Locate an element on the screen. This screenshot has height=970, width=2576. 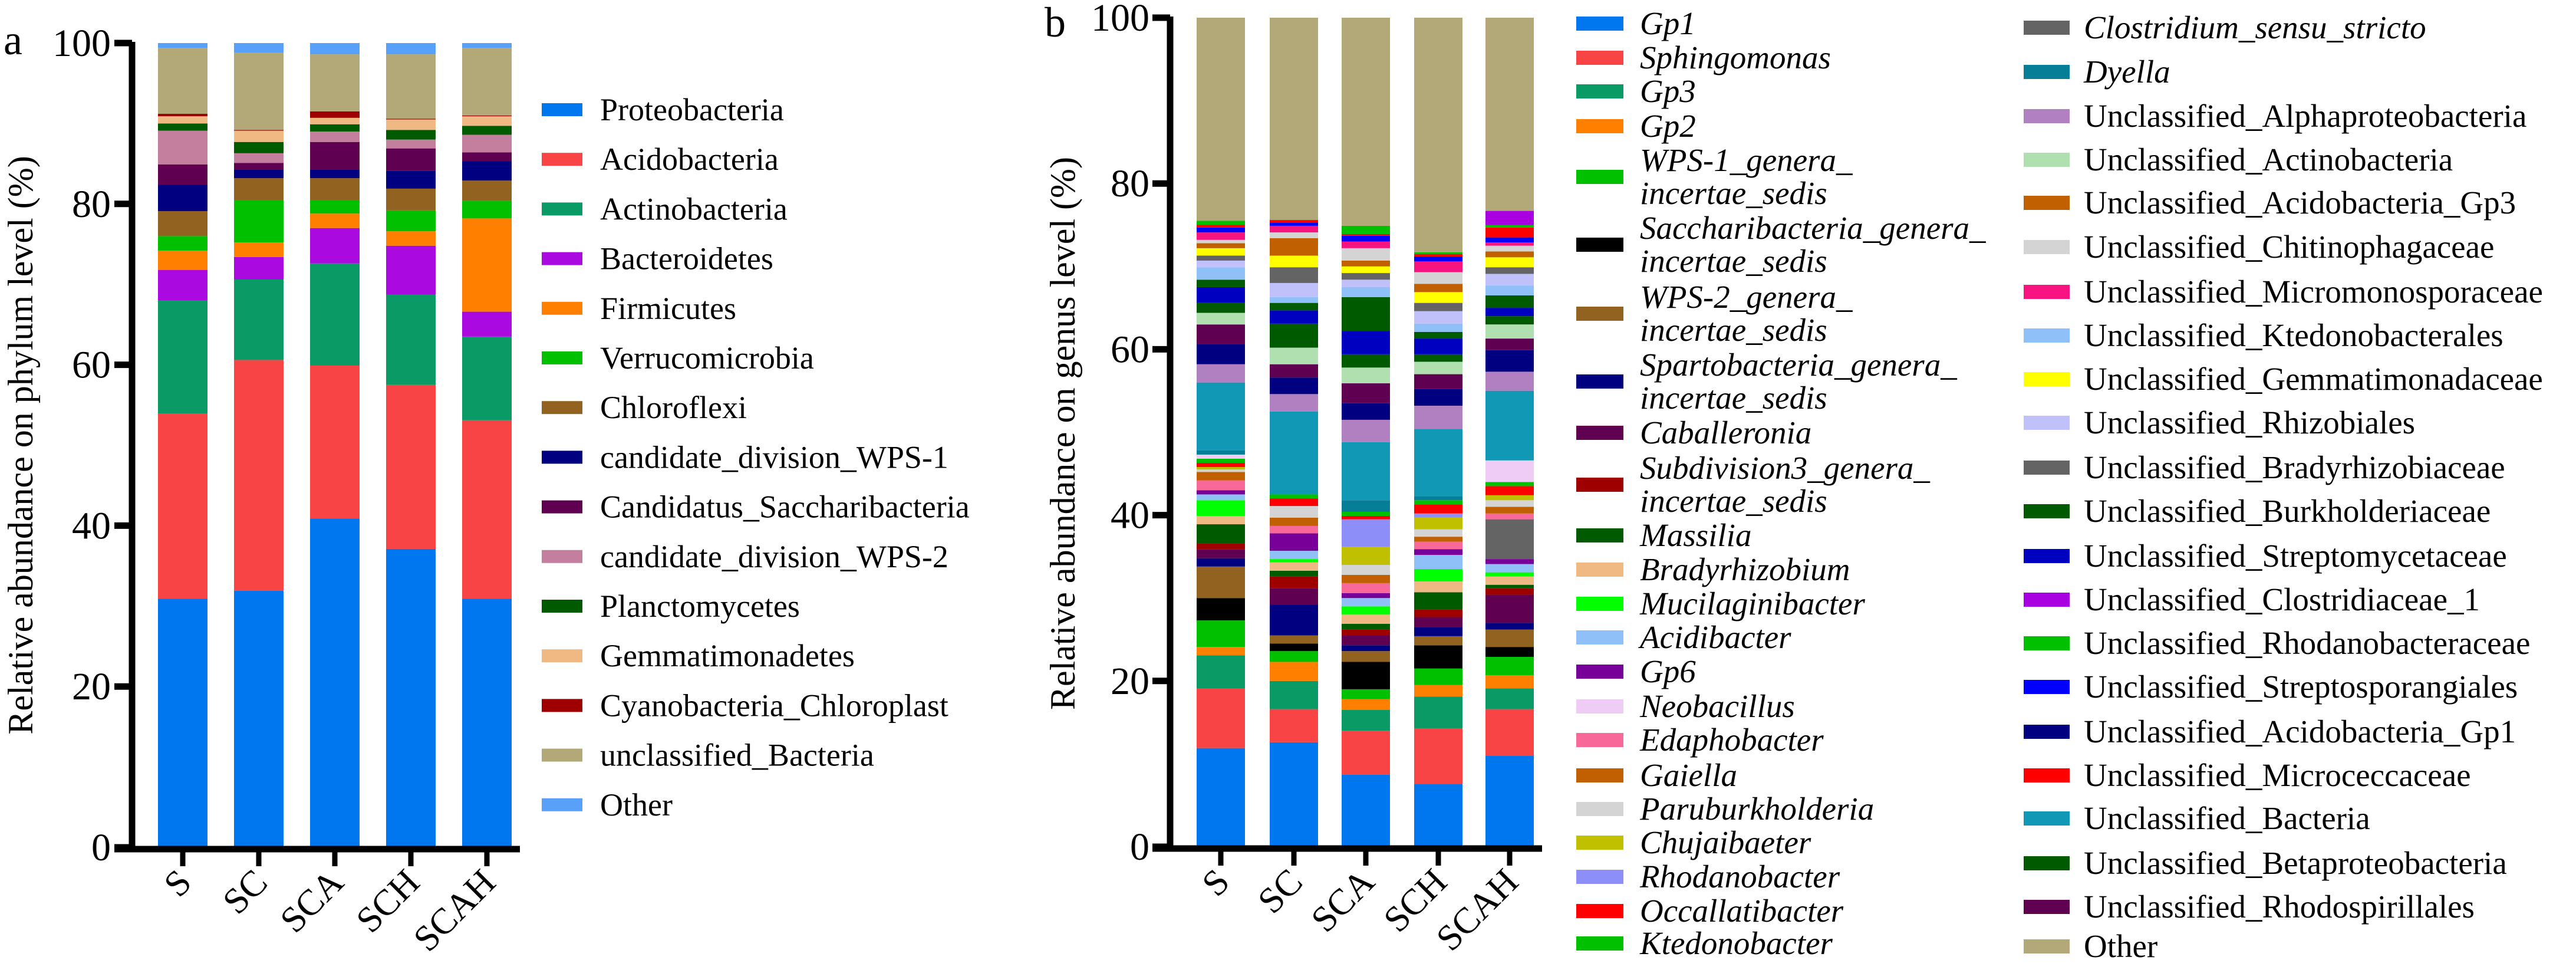
bar-segment-sch-gemmatimonadetes is located at coordinates (411, 124).